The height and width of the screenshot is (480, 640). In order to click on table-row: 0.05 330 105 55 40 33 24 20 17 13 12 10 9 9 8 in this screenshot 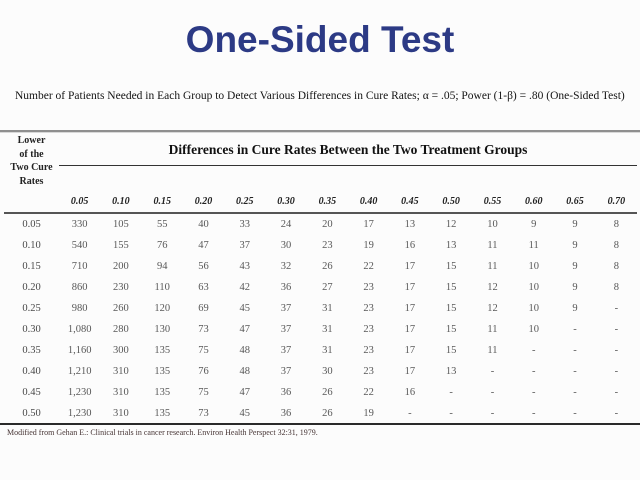, I will do `click(320, 224)`.